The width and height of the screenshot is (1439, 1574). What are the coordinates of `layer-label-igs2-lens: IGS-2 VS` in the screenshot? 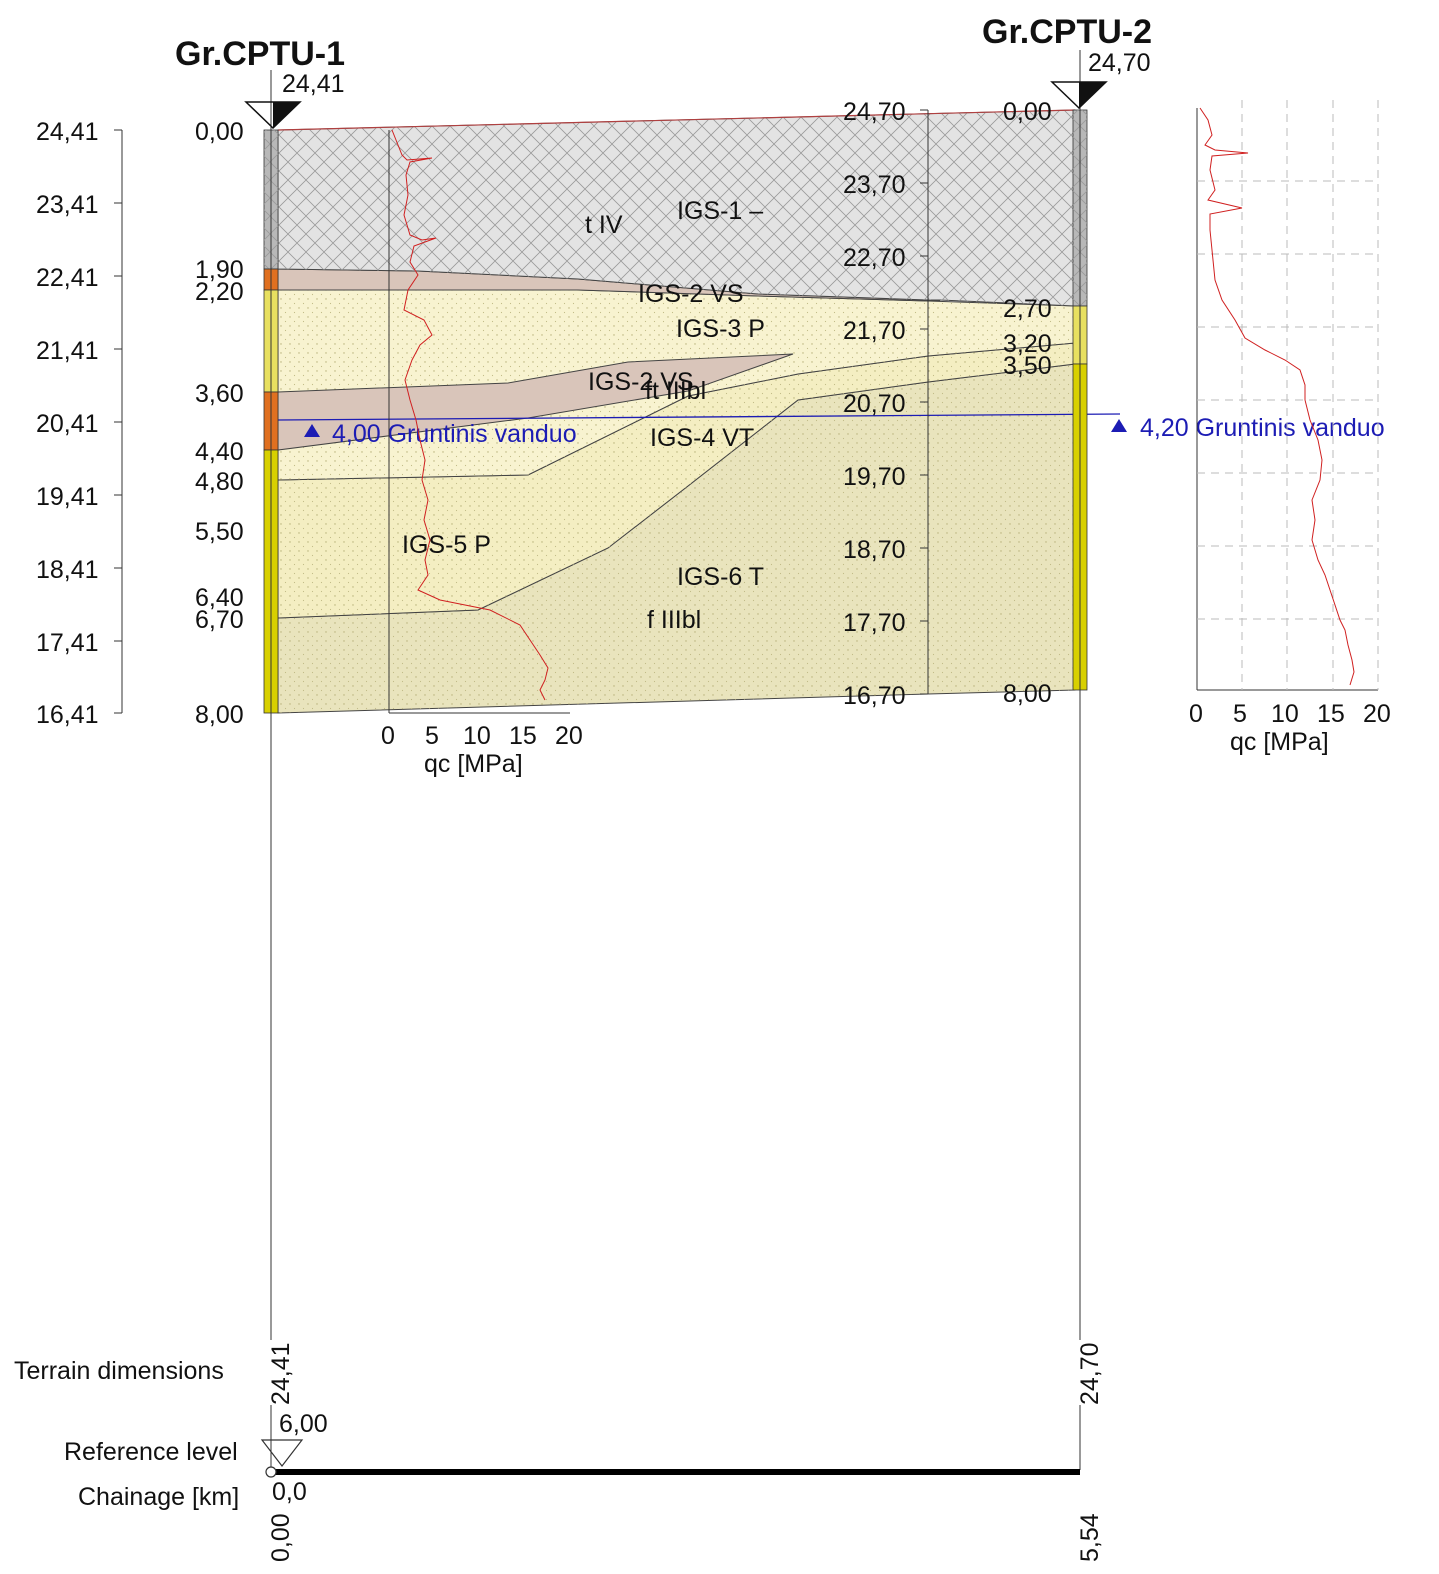 It's located at (641, 382).